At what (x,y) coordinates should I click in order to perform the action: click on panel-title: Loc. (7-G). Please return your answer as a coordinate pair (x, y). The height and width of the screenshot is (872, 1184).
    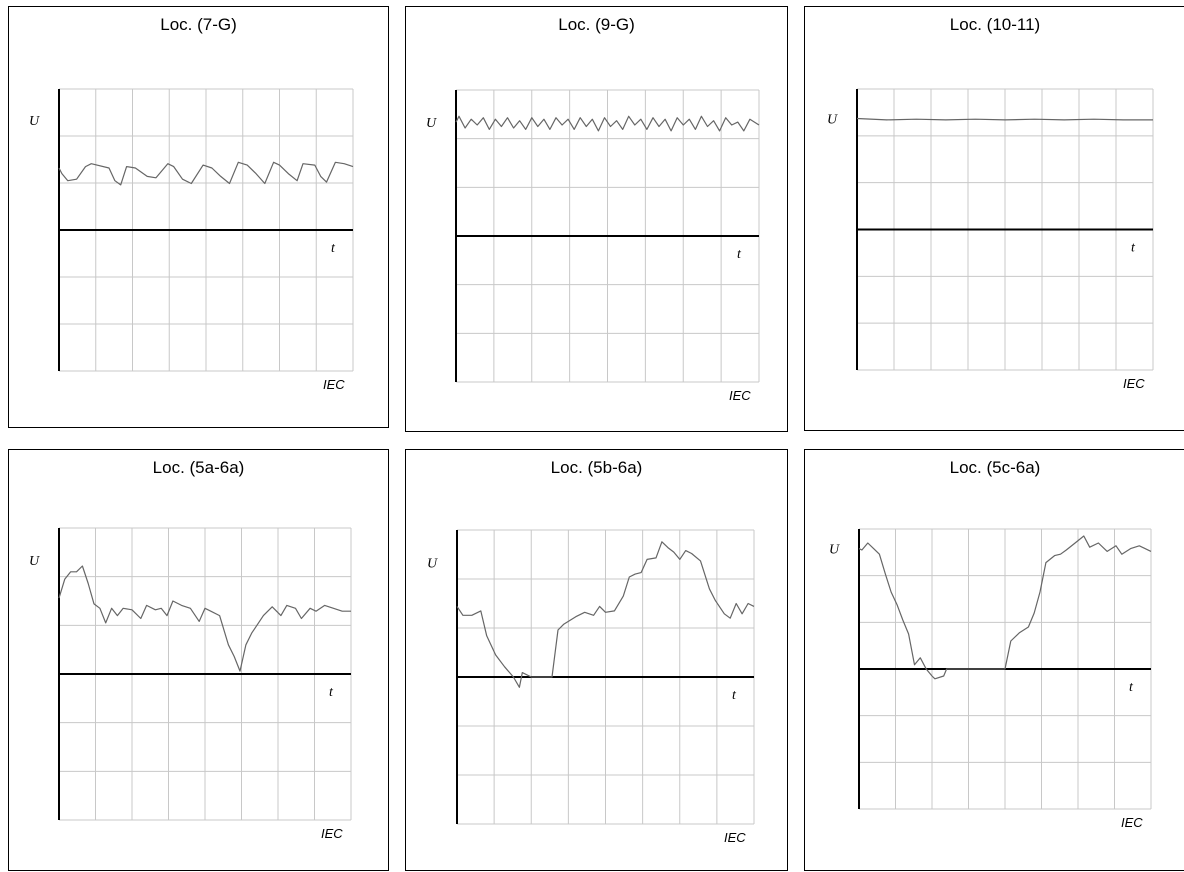
    Looking at the image, I should click on (198, 24).